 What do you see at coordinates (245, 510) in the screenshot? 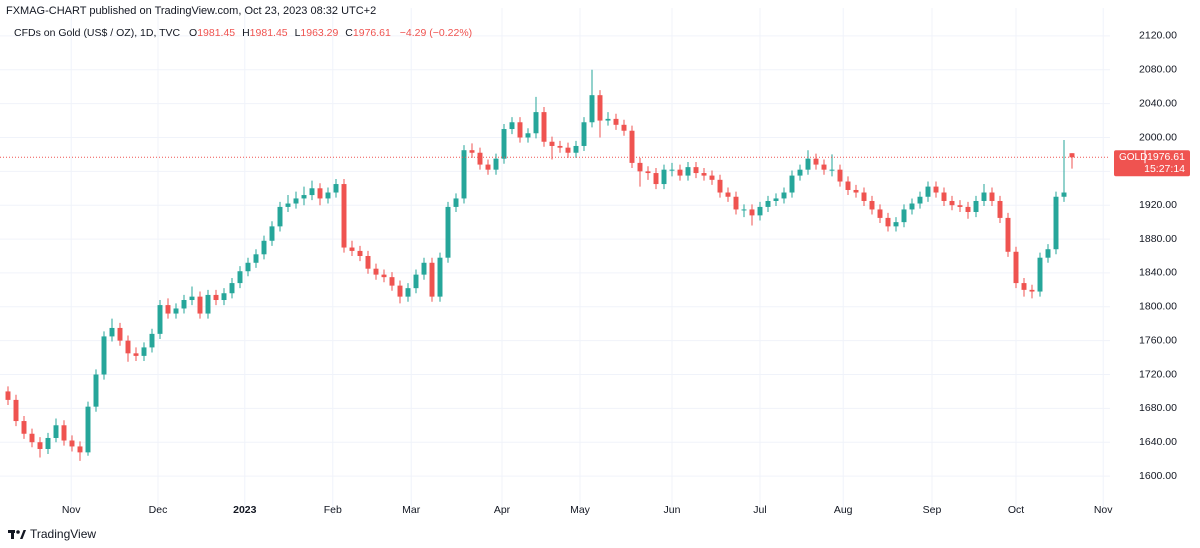
I see `x-tick-label: 2023` at bounding box center [245, 510].